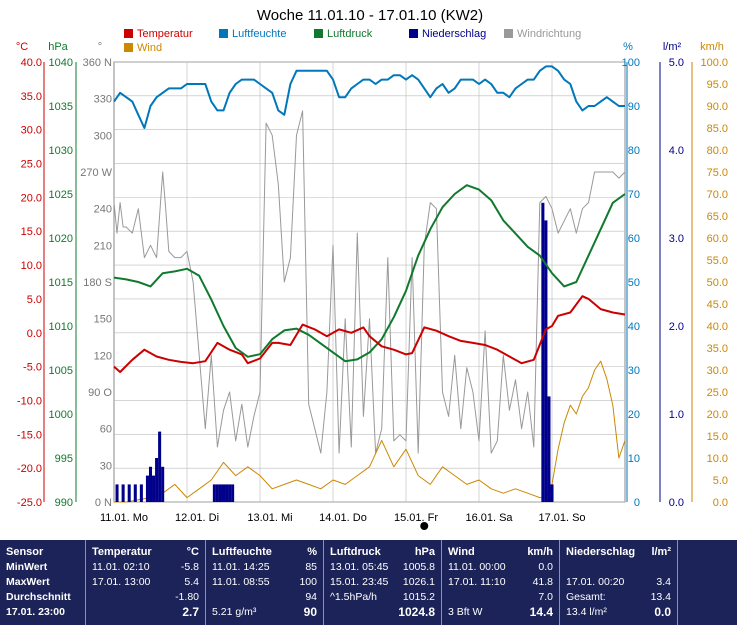 This screenshot has height=625, width=737. Describe the element at coordinates (717, 393) in the screenshot. I see `wind-tick: 25.0` at that location.